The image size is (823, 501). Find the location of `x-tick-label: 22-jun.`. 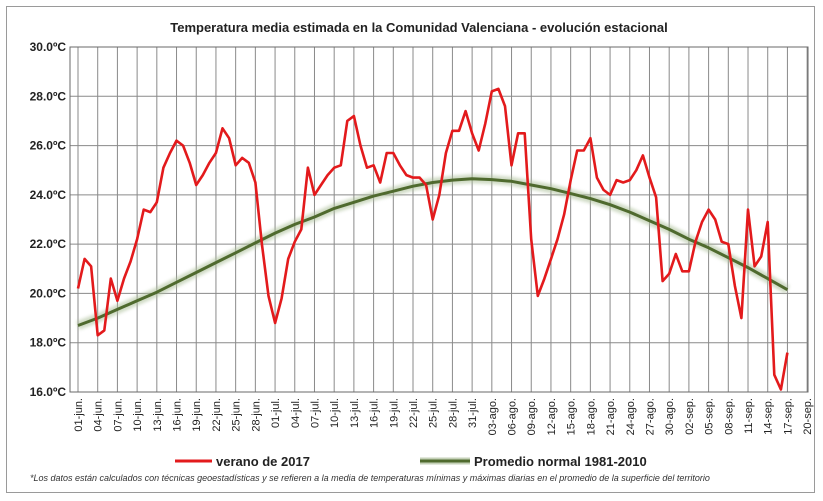

x-tick-label: 22-jun. is located at coordinates (217, 415).